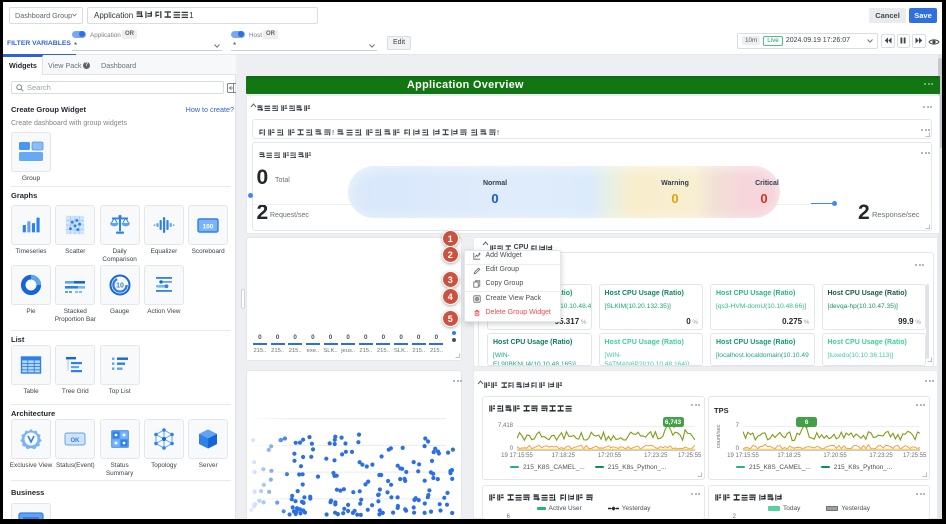 The image size is (946, 524). Describe the element at coordinates (208, 227) in the screenshot. I see `svg-text: 100` at that location.